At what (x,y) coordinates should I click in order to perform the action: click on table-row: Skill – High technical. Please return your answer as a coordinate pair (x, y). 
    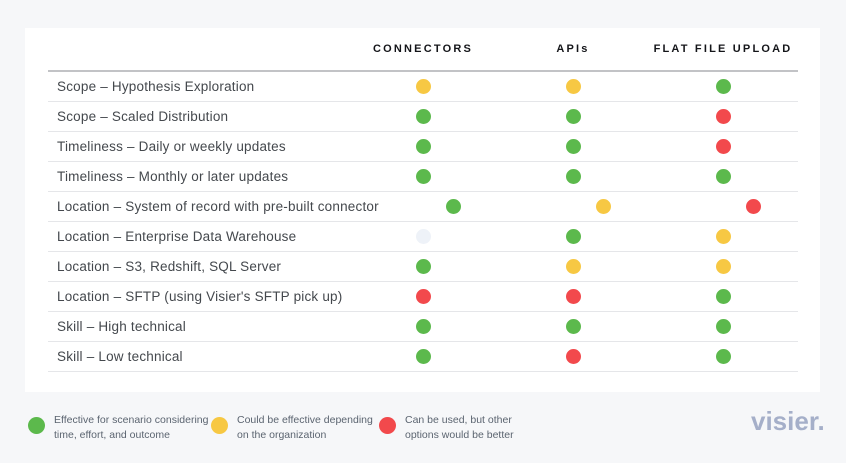
    Looking at the image, I should click on (423, 327).